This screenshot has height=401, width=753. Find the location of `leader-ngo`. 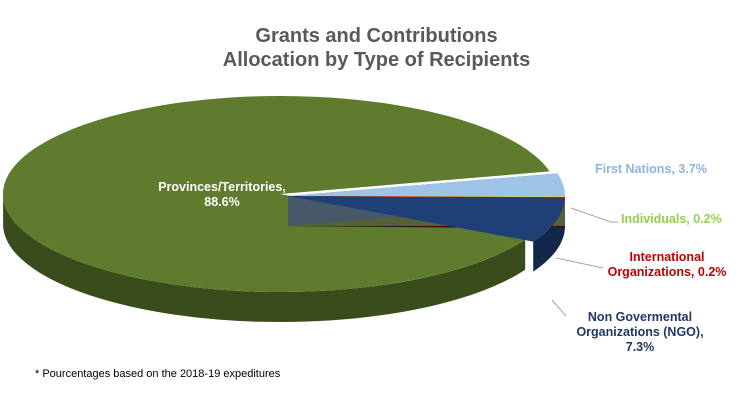

leader-ngo is located at coordinates (559, 308).